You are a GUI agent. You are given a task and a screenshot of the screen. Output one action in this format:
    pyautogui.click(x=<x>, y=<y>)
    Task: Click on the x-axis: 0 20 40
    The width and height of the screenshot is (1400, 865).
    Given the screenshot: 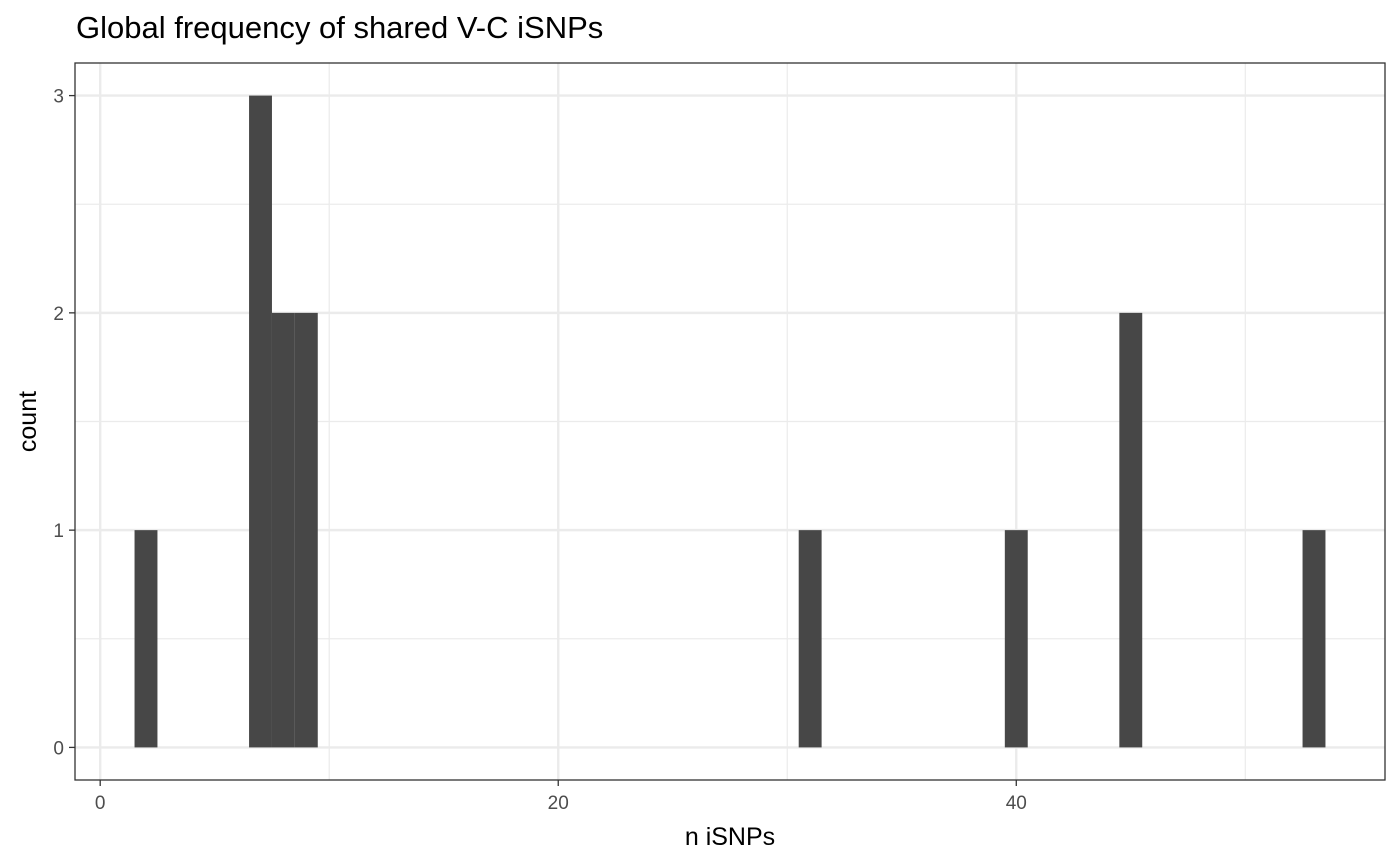 What is the action you would take?
    pyautogui.click(x=561, y=797)
    